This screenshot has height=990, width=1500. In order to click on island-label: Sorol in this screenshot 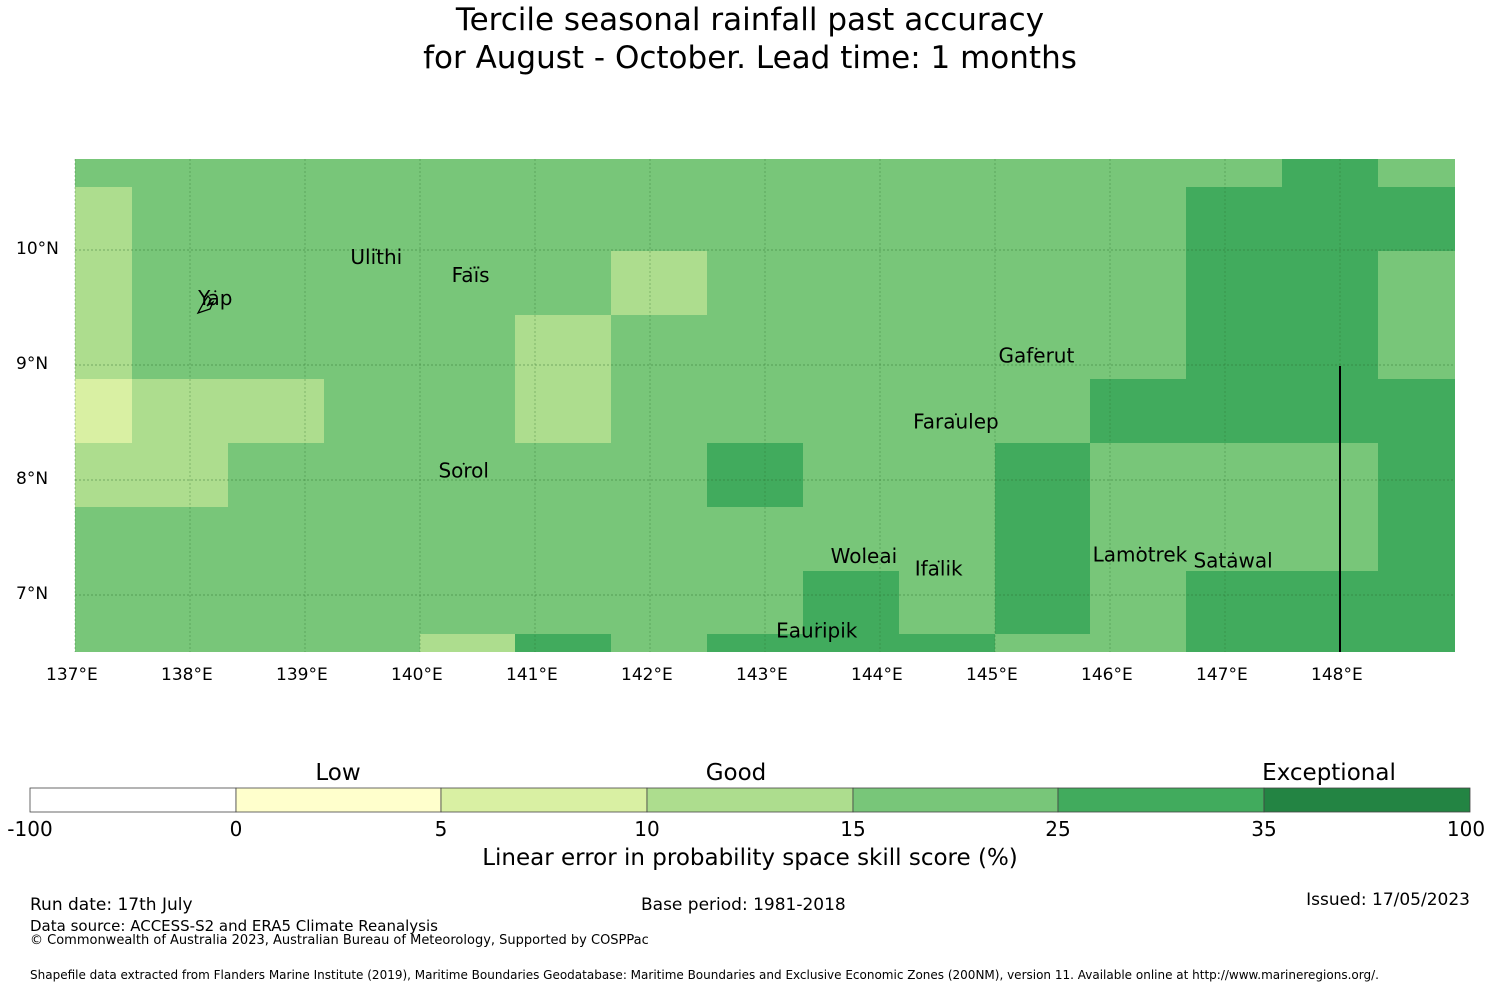, I will do `click(463, 471)`.